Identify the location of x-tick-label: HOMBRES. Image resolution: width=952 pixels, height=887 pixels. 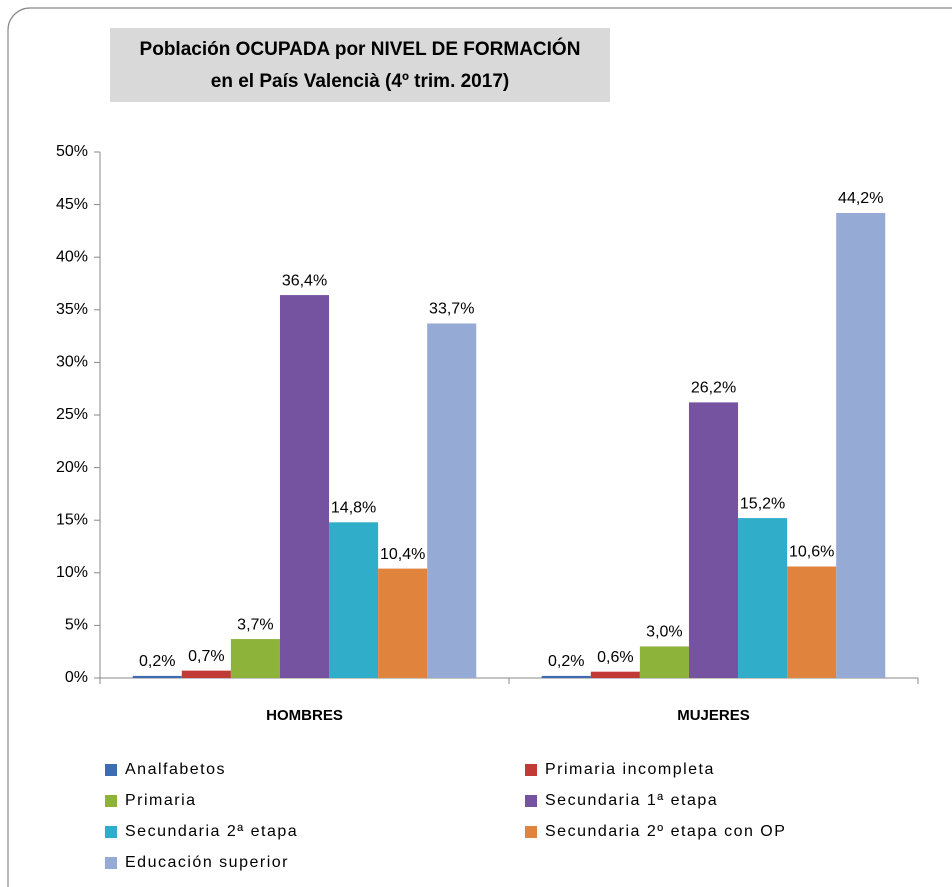
(304, 715).